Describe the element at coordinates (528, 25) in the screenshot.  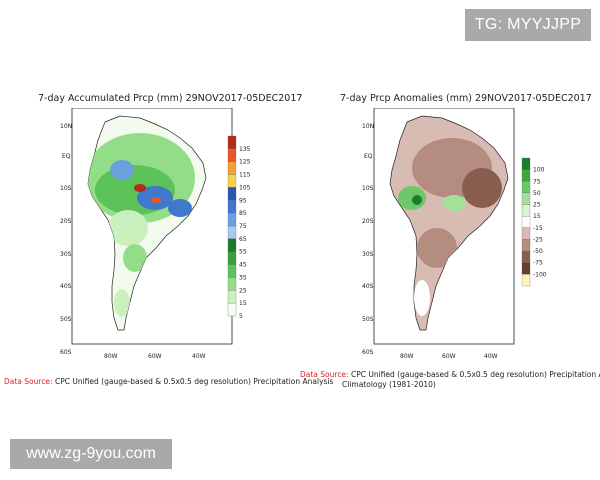
I see `watermark-top: TG: MYYJJPP` at that location.